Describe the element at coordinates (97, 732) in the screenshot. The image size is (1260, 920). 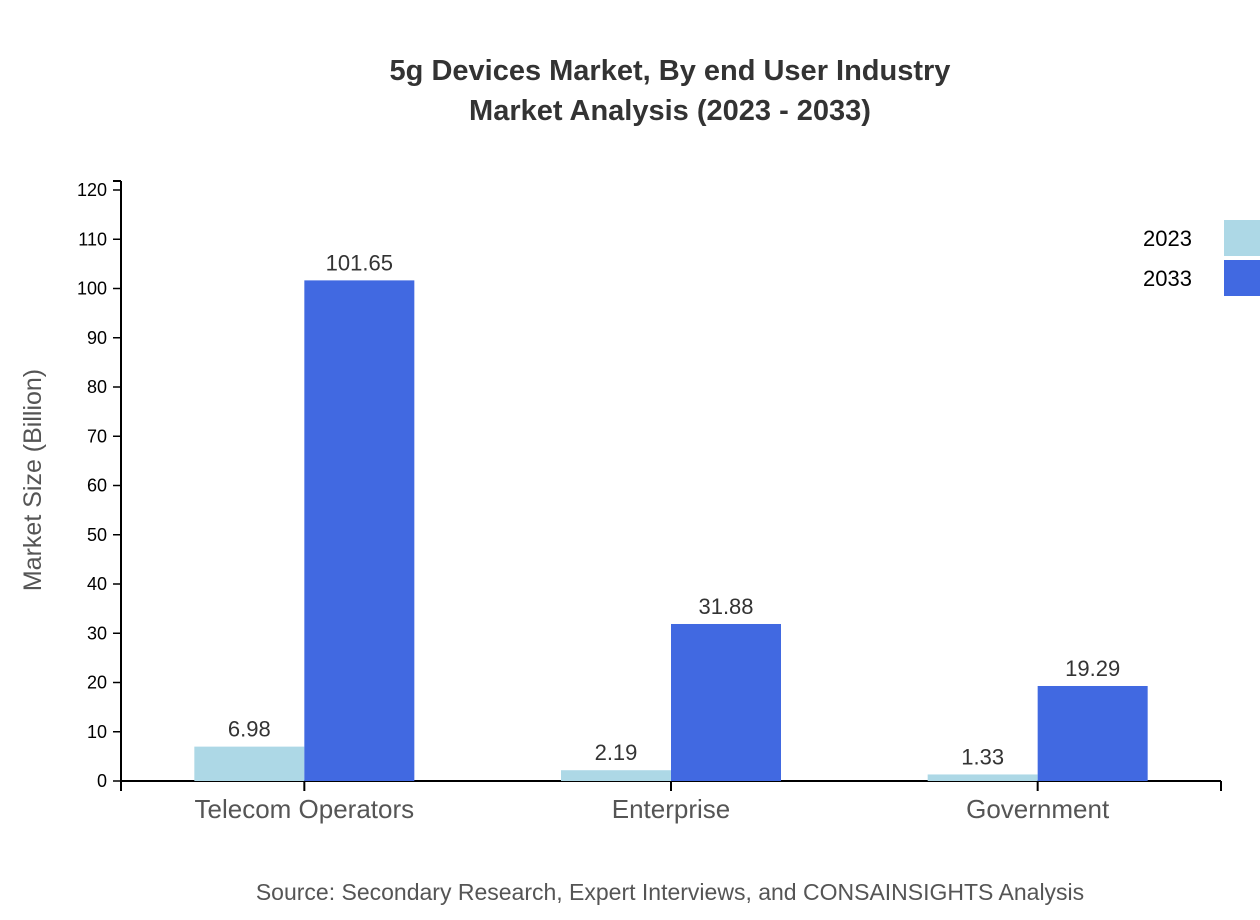
I see `y-tick-label: 10` at that location.